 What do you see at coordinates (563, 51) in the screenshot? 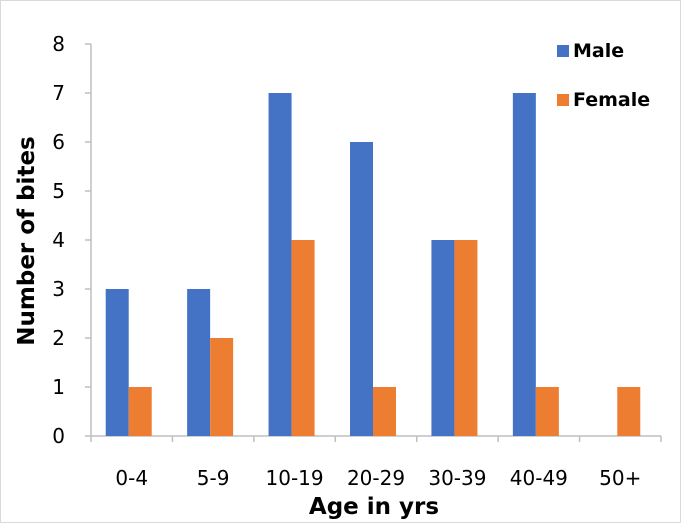
I see `legend-swatch-male` at bounding box center [563, 51].